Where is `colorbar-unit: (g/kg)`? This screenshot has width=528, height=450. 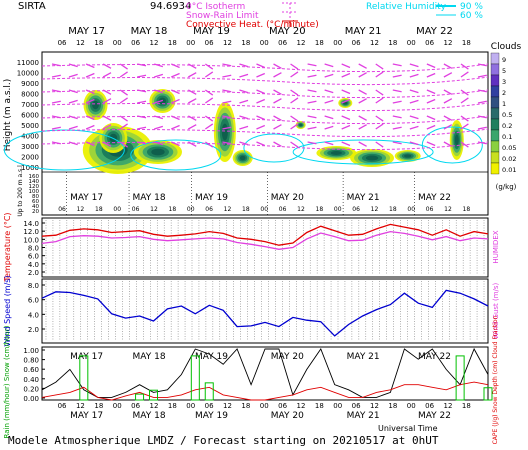
colorbar-unit: (g/kg) is located at coordinates (506, 187).